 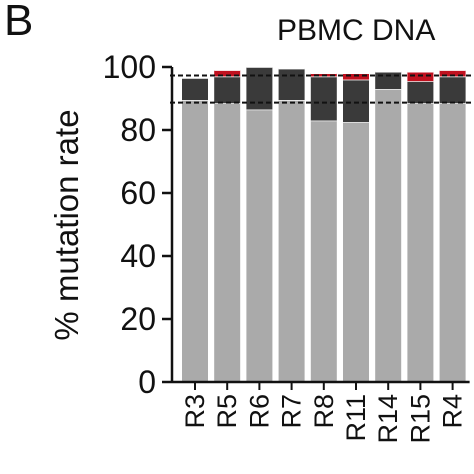 What do you see at coordinates (291, 241) in the screenshot?
I see `bar-segment-R7-s0` at bounding box center [291, 241].